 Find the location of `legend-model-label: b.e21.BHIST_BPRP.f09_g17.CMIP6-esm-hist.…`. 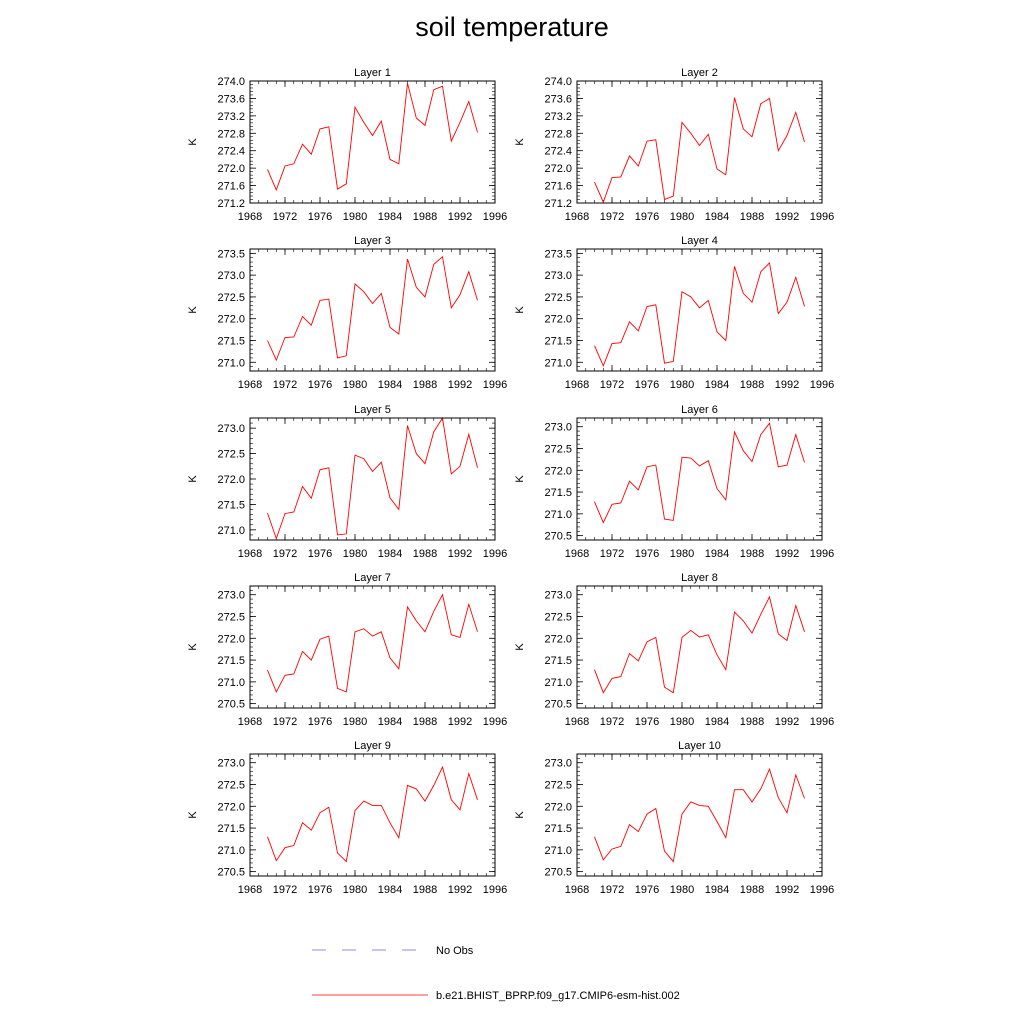

legend-model-label: b.e21.BHIST_BPRP.f09_g17.CMIP6-esm-hist.… is located at coordinates (558, 996).